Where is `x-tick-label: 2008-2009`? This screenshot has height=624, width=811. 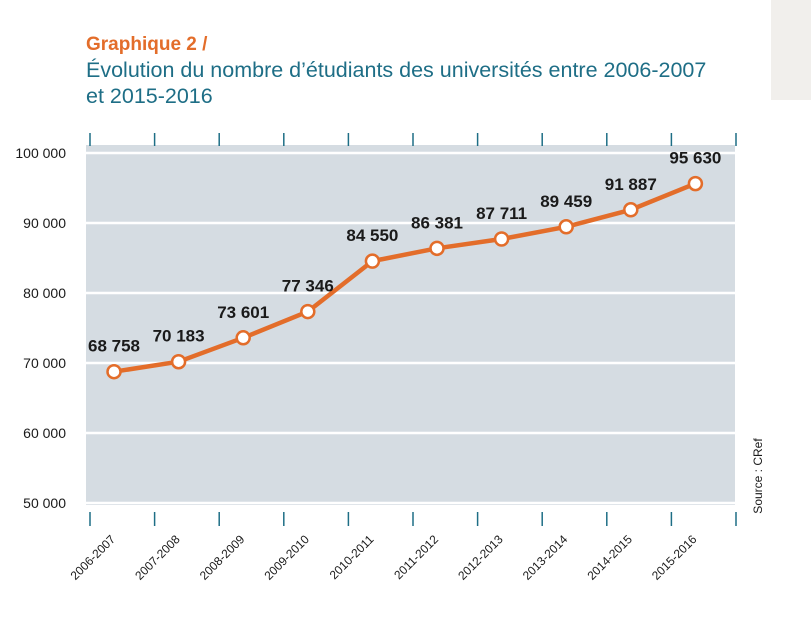
x-tick-label: 2008-2009 is located at coordinates (222, 557).